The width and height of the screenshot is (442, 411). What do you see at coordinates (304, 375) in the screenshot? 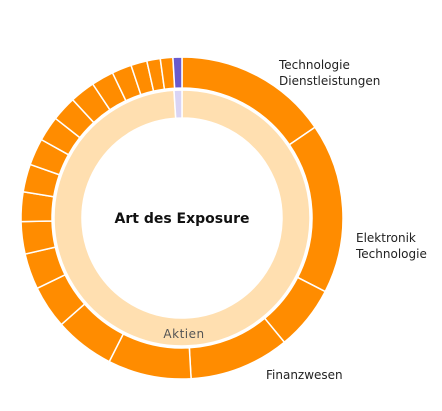
I see `outer-label-finanzwesen: Finanzwesen` at bounding box center [304, 375].